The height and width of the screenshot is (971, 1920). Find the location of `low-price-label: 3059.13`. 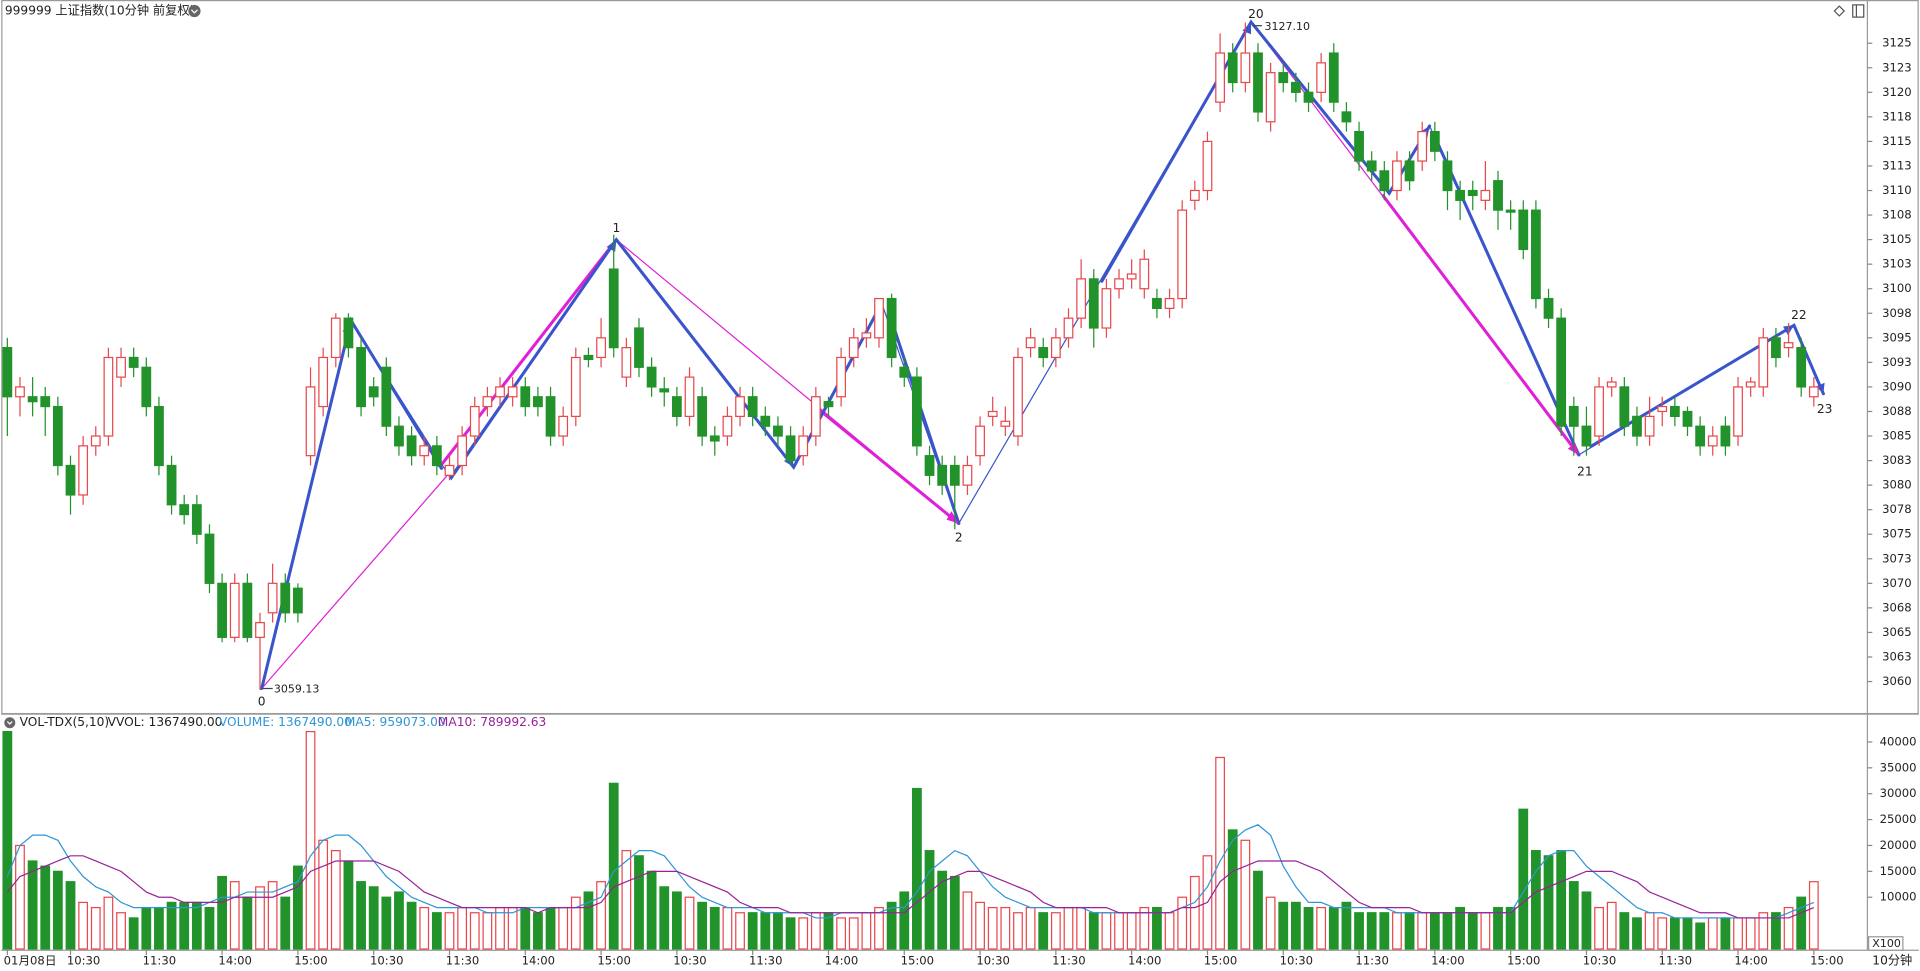

low-price-label: 3059.13 is located at coordinates (297, 689).